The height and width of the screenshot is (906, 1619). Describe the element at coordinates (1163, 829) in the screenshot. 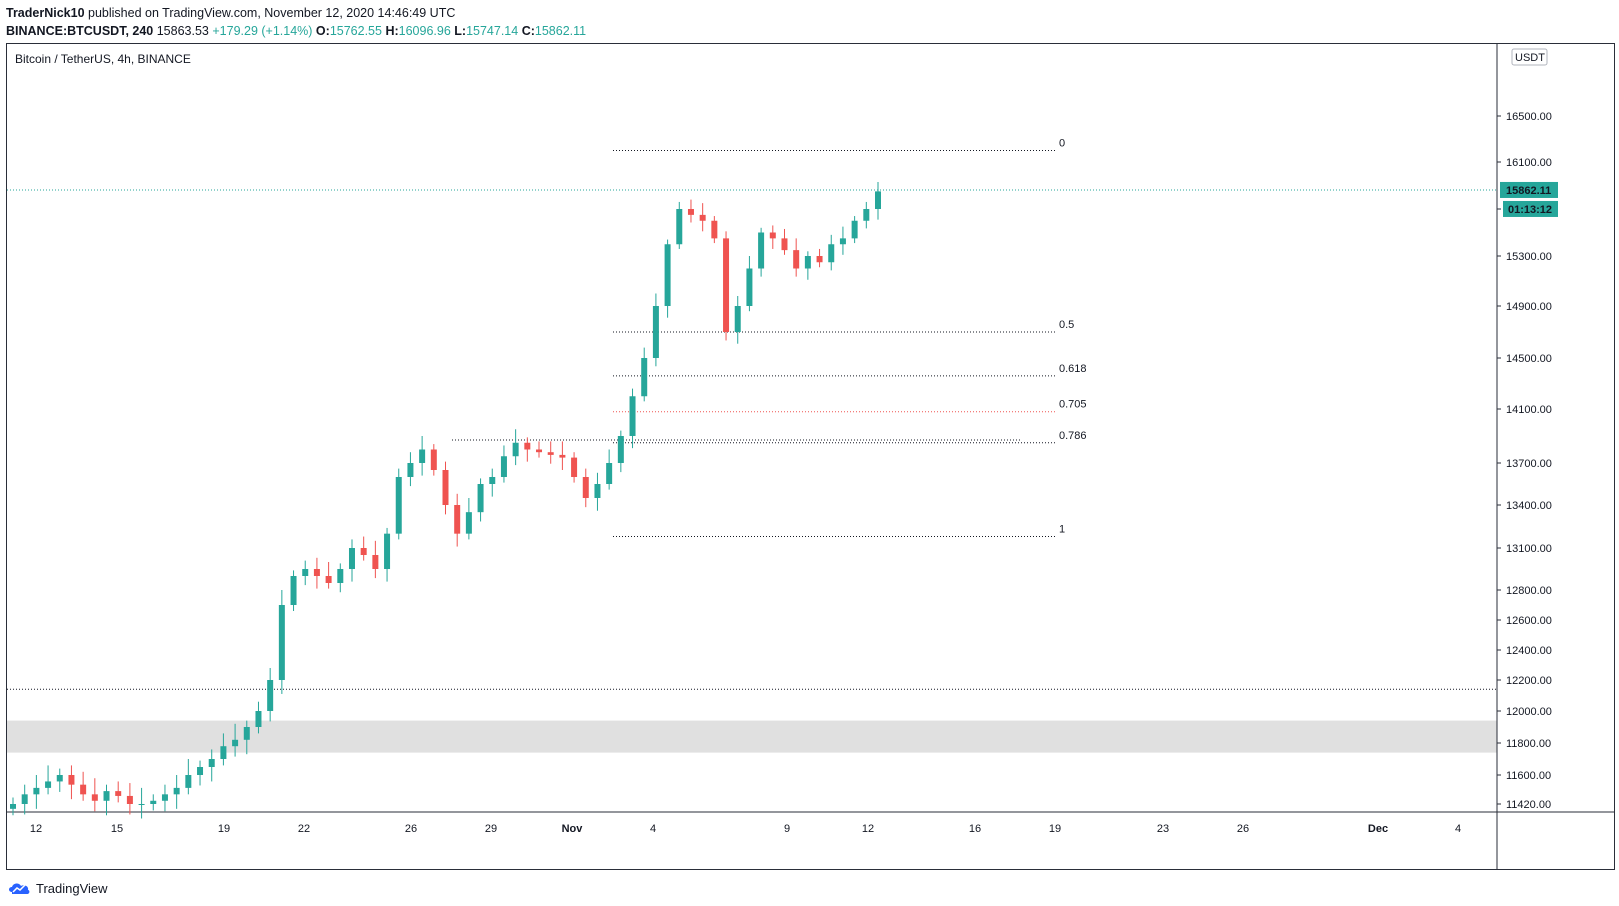

I see `x-tick-label: 23` at that location.